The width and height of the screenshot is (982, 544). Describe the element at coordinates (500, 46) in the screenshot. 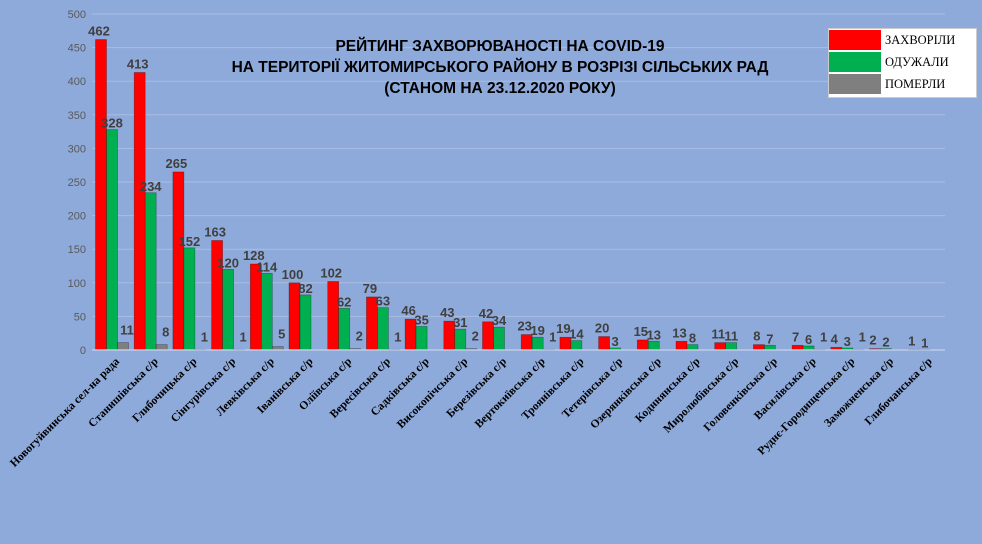

I see `title-line-1: РЕЙТИНГ ЗАХВОРЮВАНОСТІ НА COVID-19` at that location.